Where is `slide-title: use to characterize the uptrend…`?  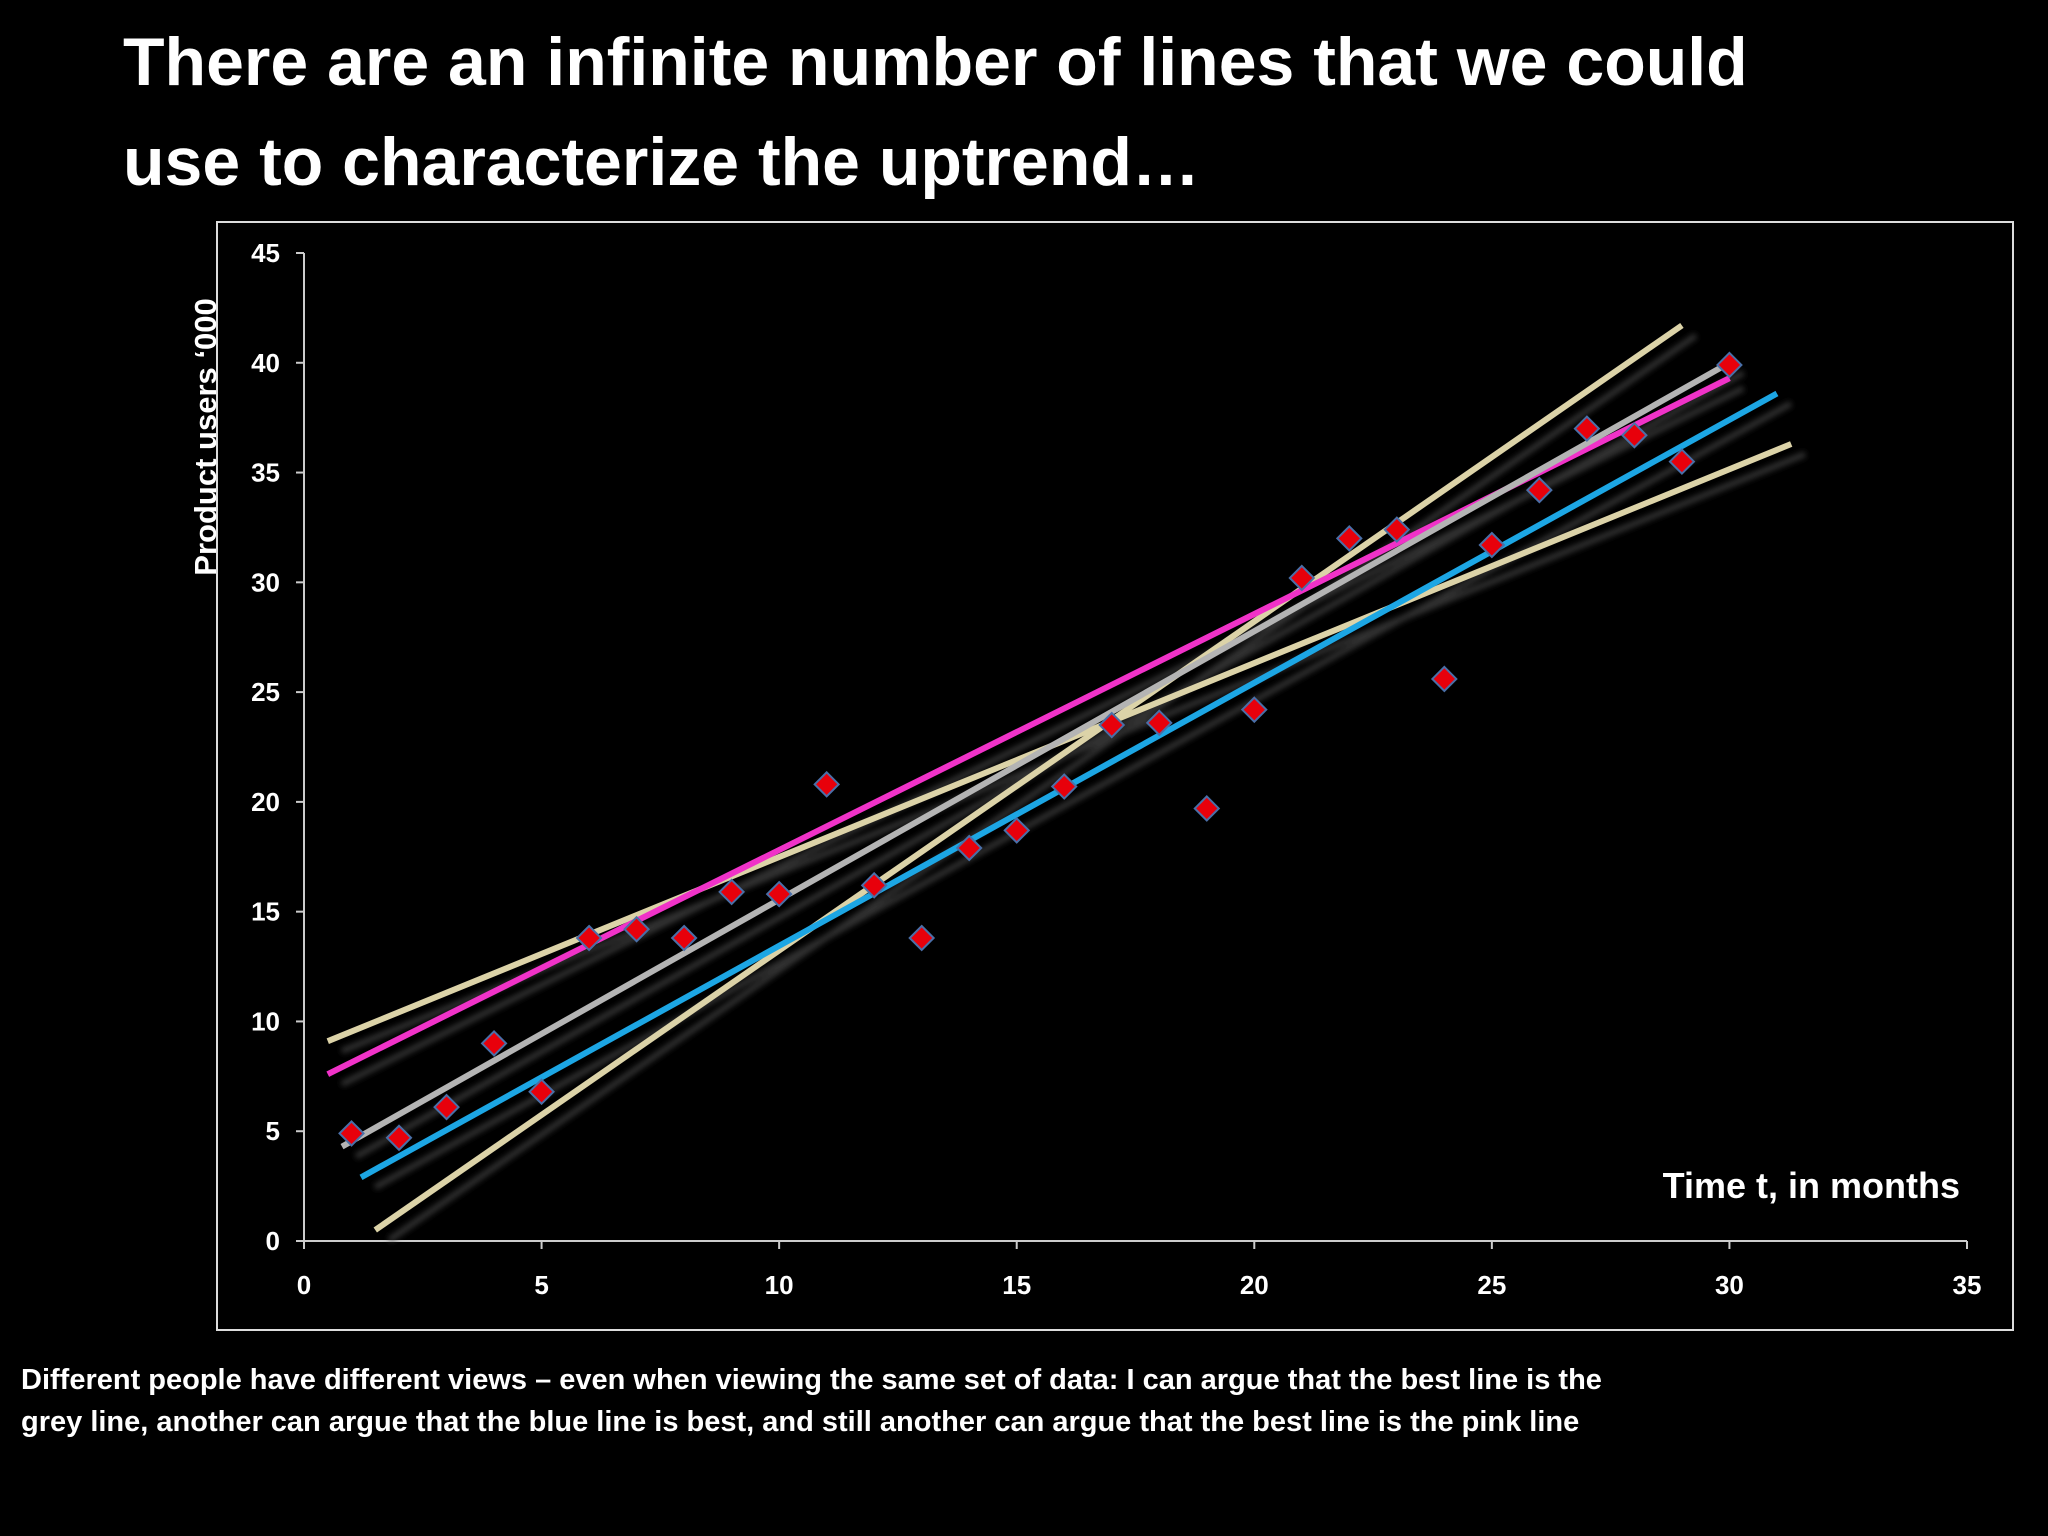 slide-title: use to characterize the uptrend… is located at coordinates (661, 162).